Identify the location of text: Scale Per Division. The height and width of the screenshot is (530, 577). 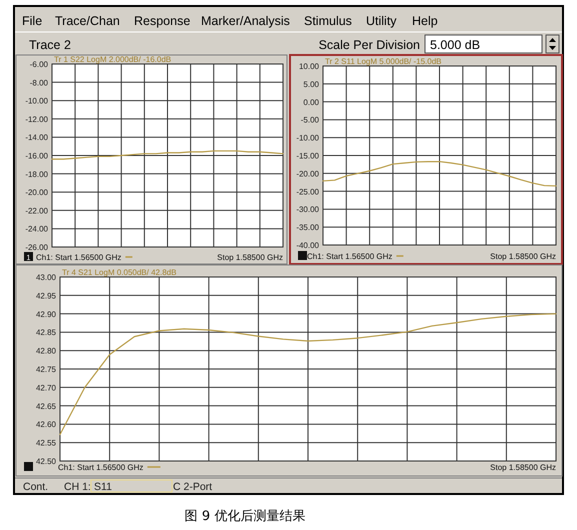
(369, 45).